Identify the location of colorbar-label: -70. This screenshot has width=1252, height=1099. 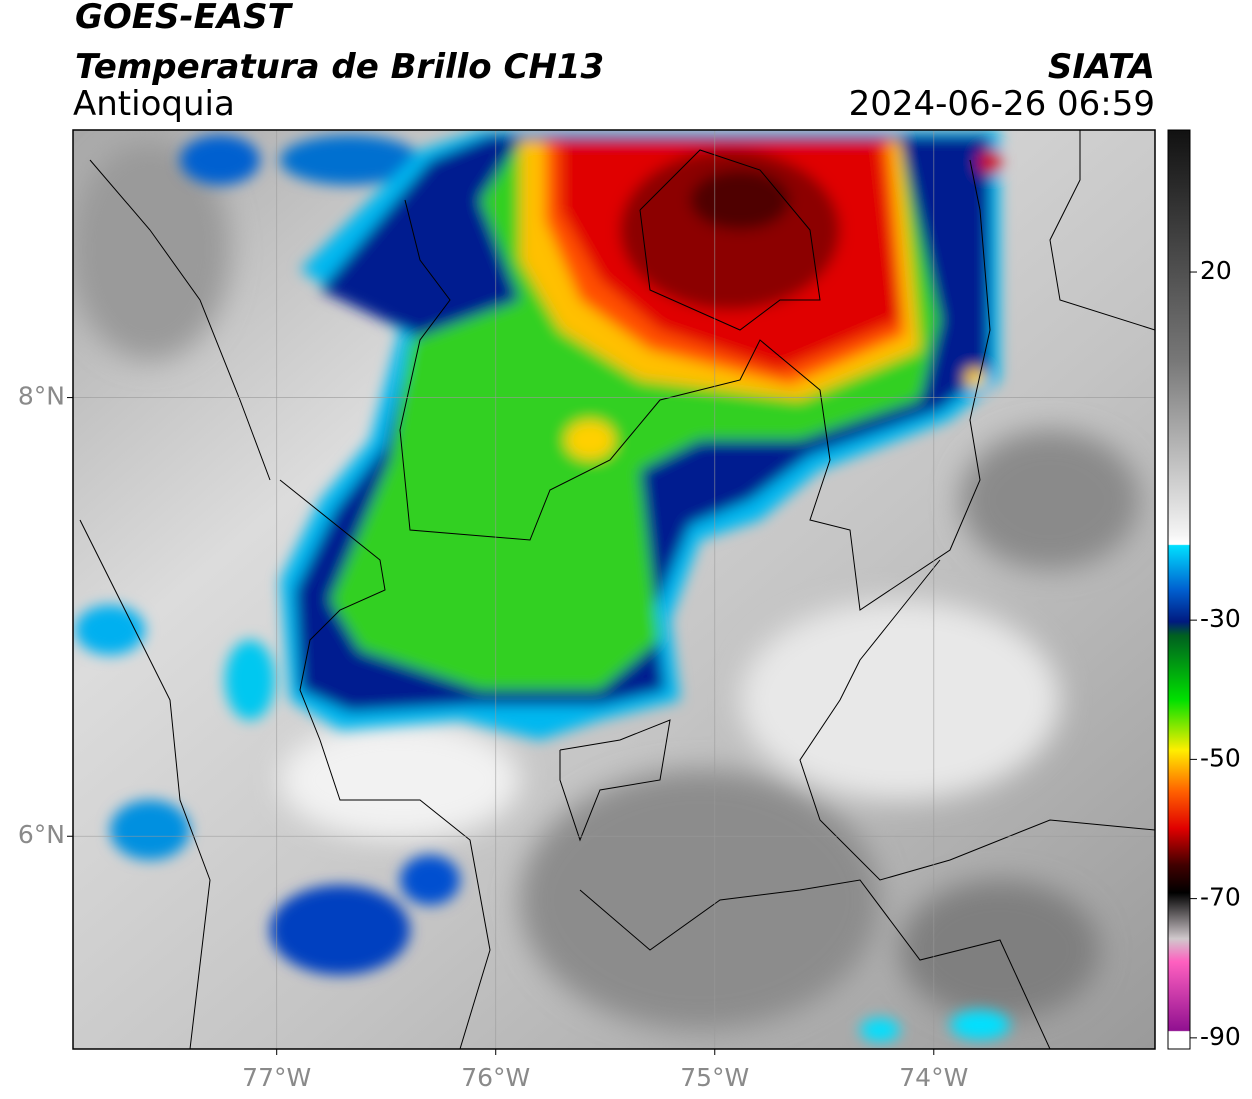
(1220, 897).